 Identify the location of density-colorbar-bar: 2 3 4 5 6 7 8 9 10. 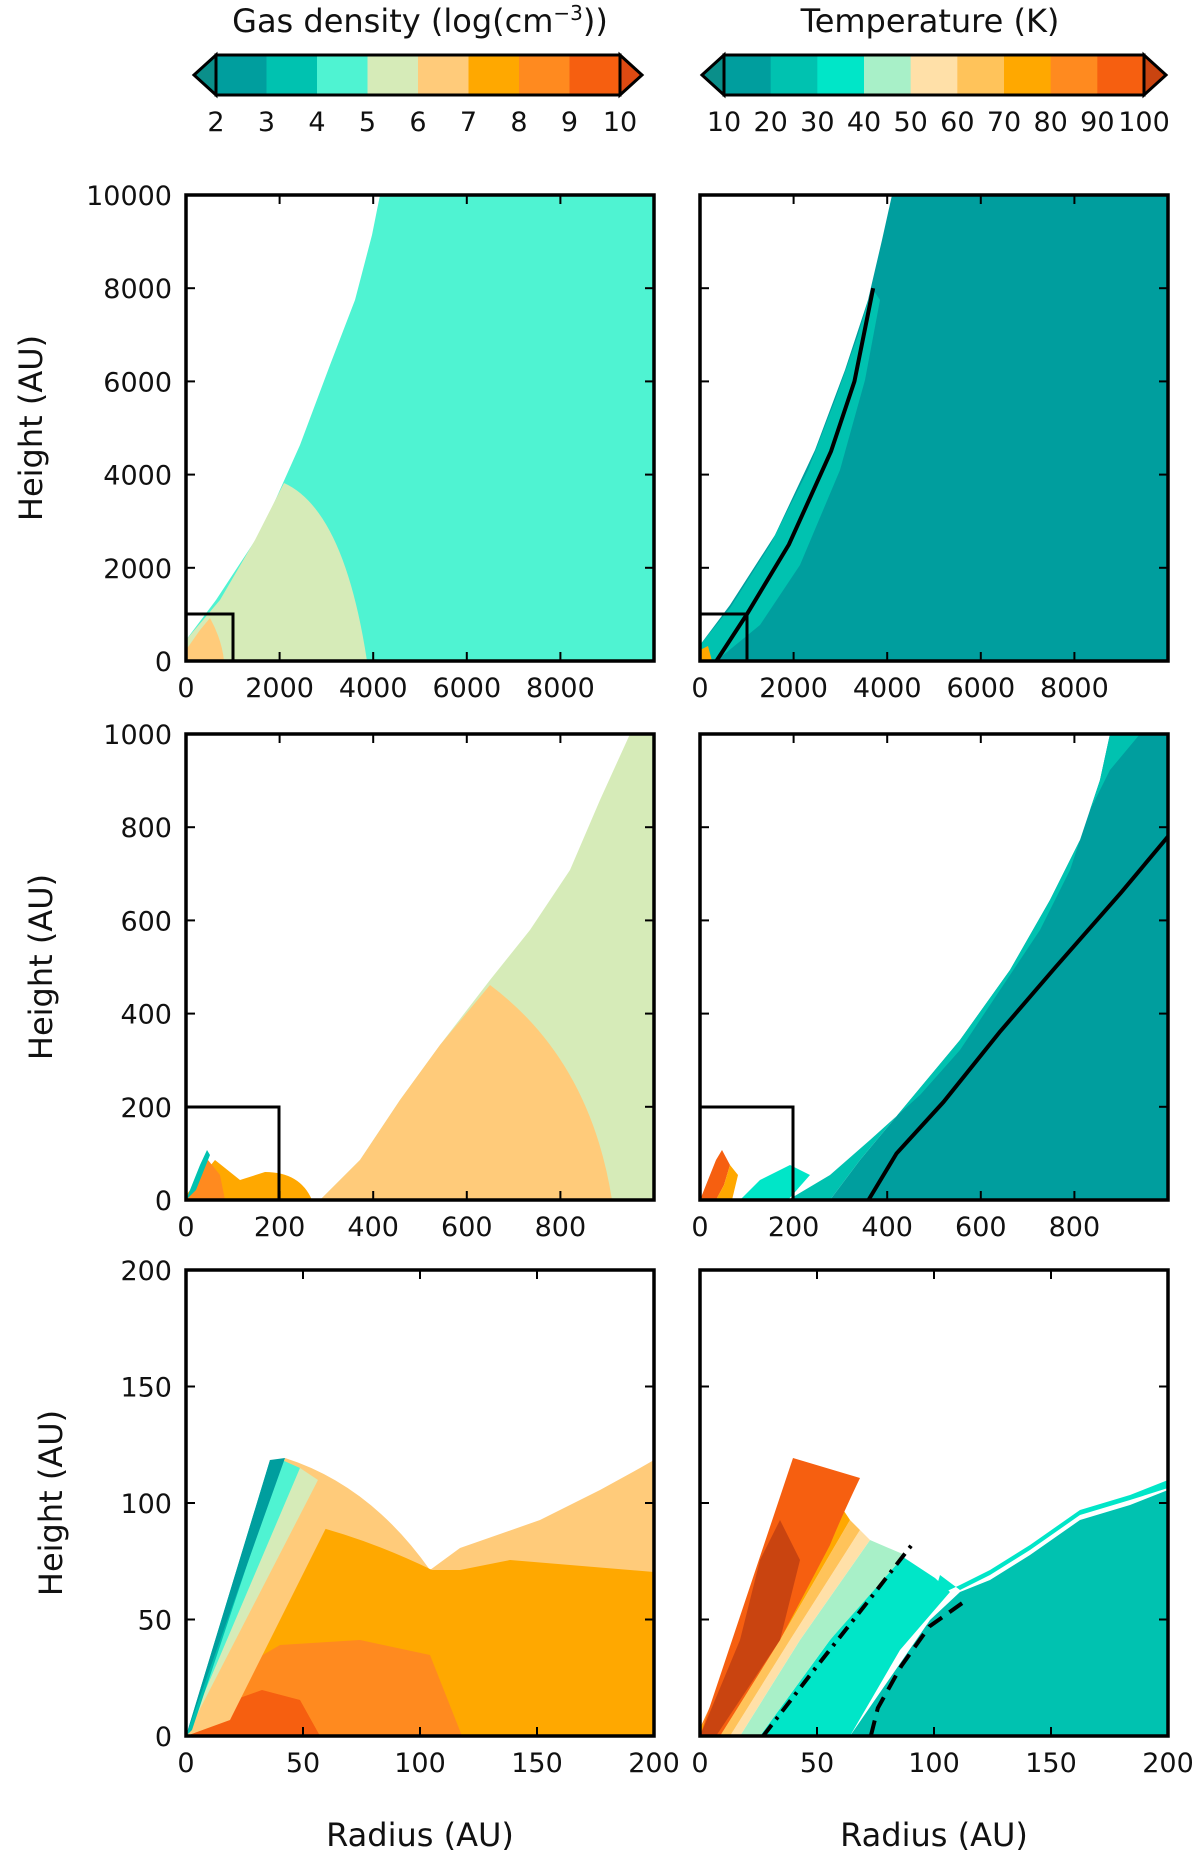
(418, 94).